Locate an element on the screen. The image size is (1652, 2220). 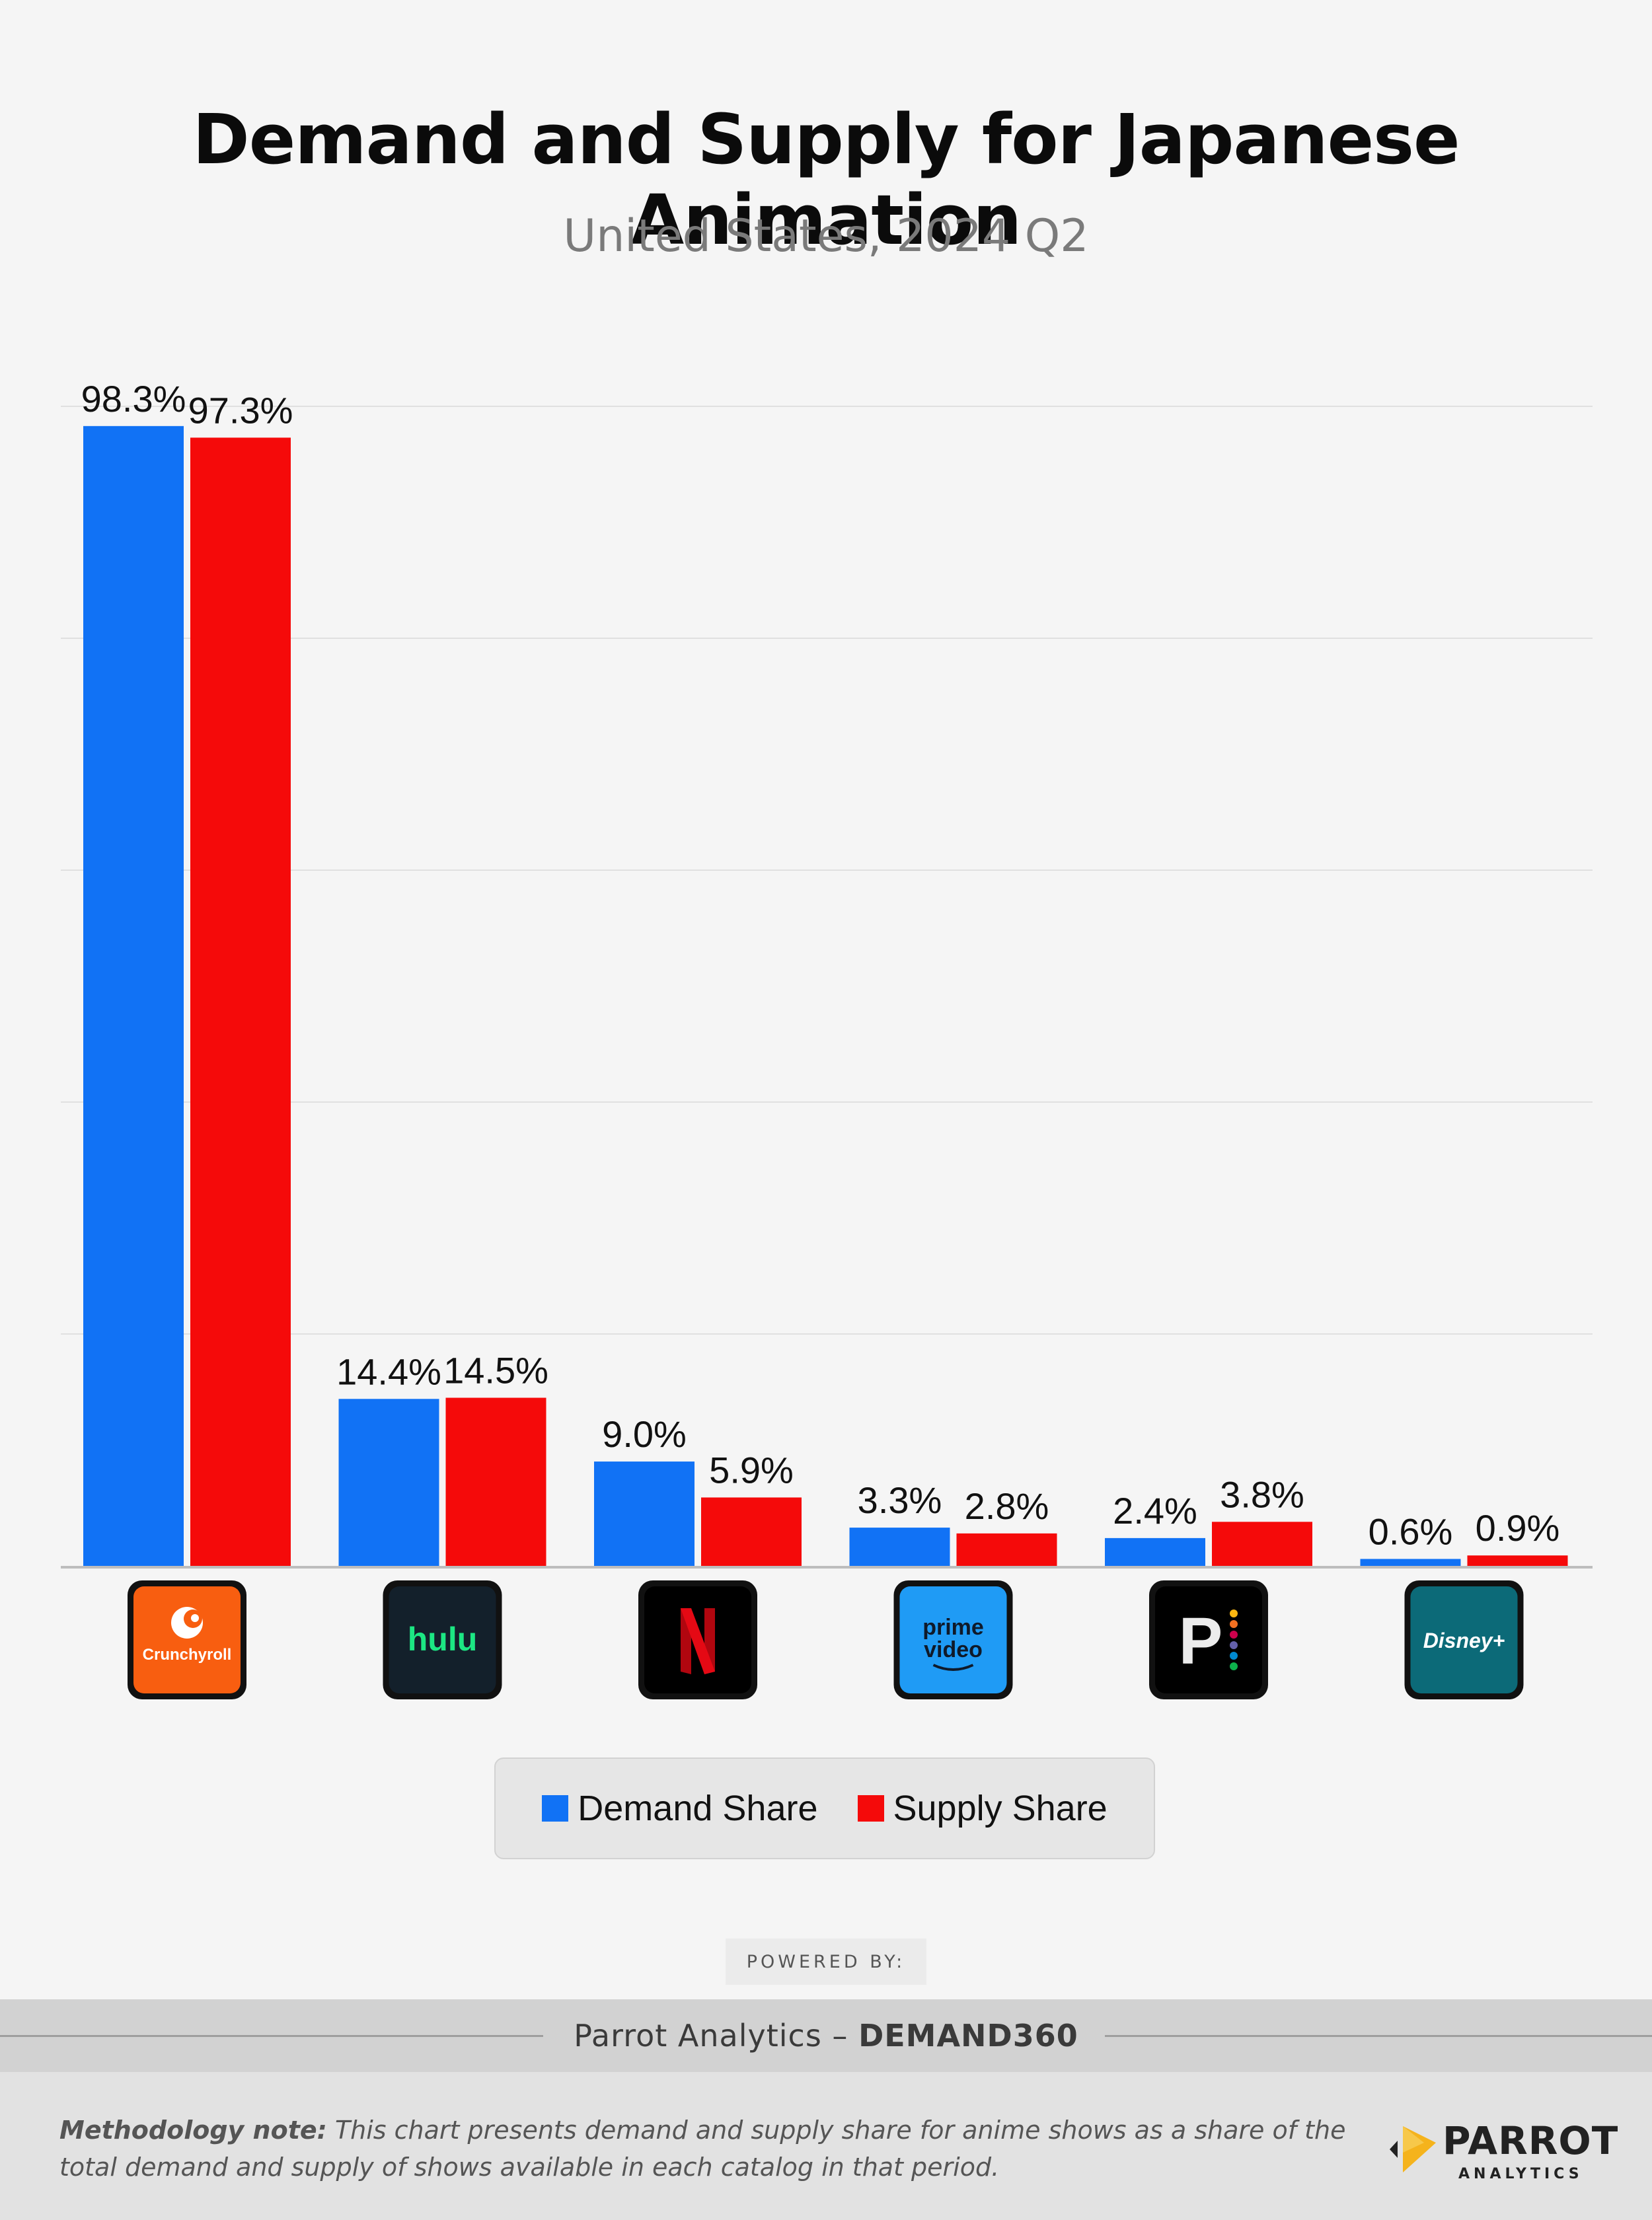
legend-item-supply: Supply Share is located at coordinates (983, 1808).